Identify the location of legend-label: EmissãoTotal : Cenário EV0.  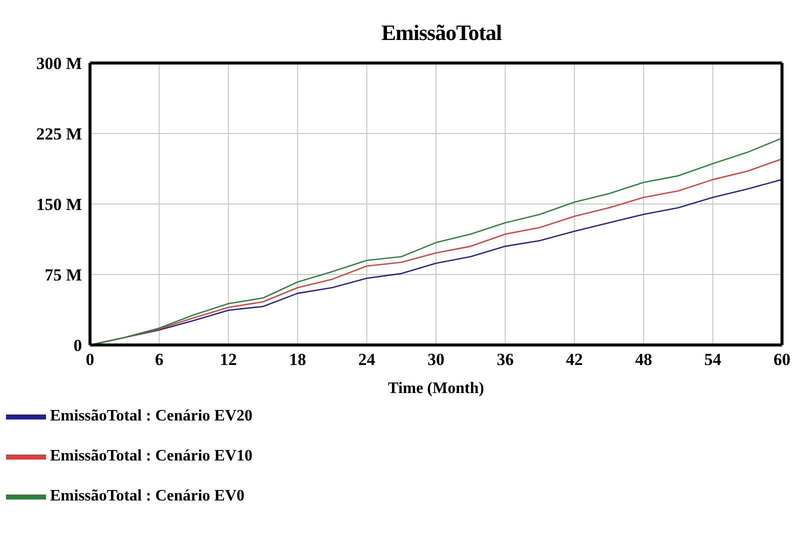
(147, 496).